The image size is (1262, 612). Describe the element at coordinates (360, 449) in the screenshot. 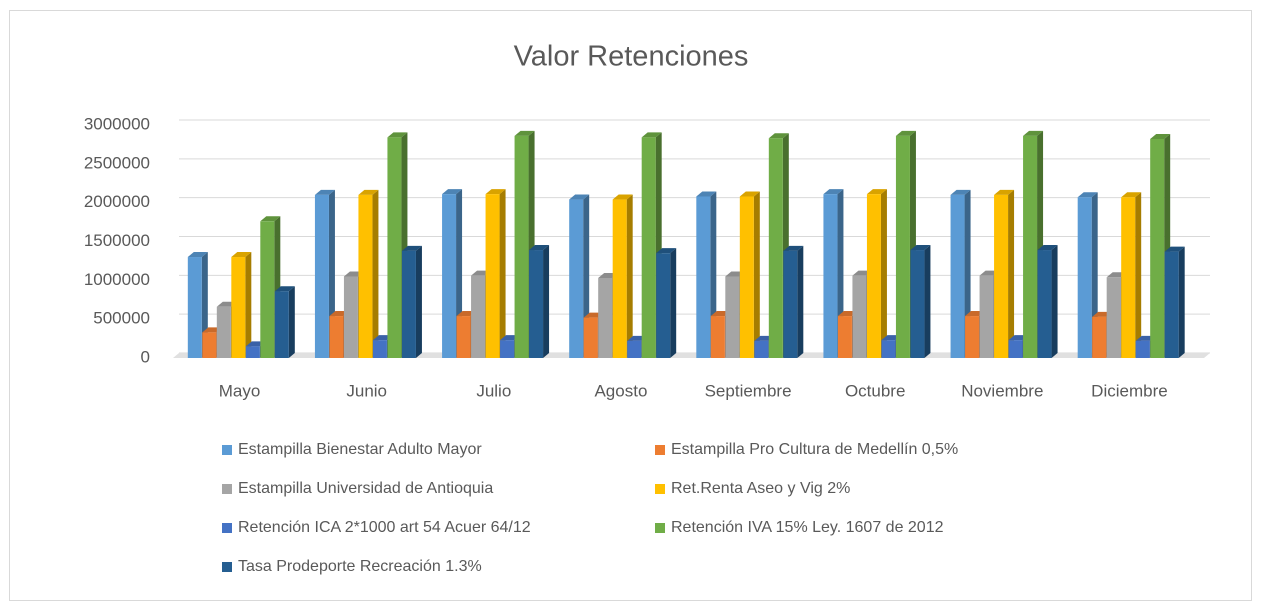

I see `legend-label: Estampilla Bienestar Adulto Mayor` at that location.